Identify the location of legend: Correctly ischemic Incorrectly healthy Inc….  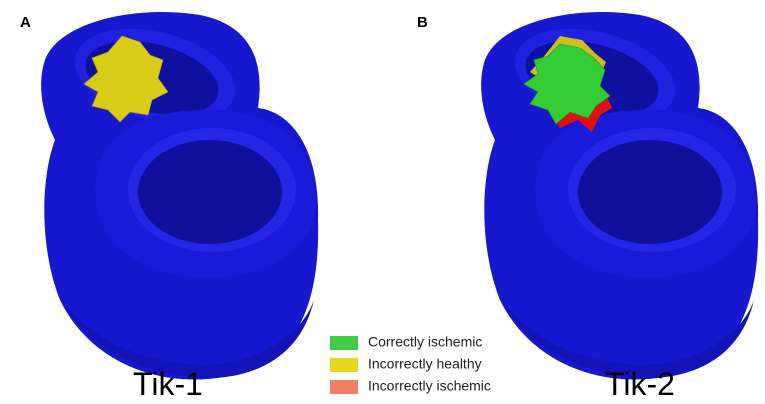
(410, 364).